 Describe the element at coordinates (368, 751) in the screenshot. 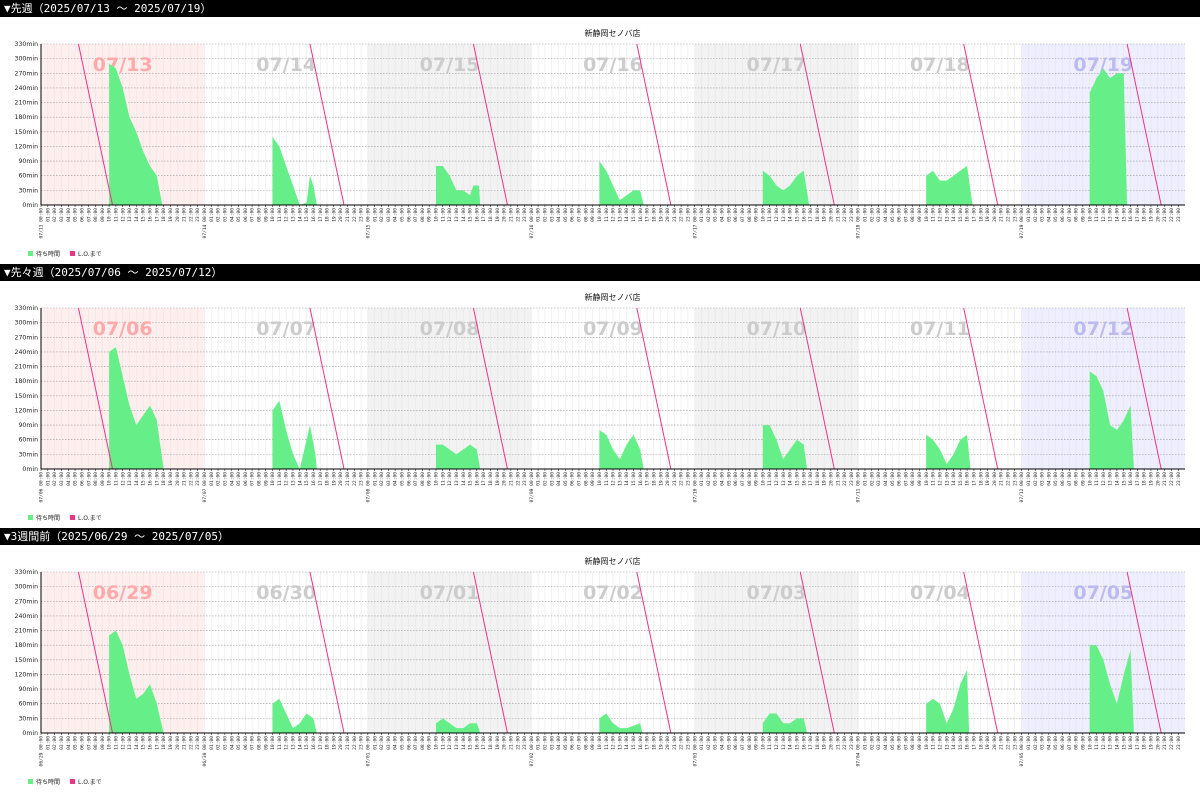

I see `x-tick-label: 07/01 00:00` at that location.